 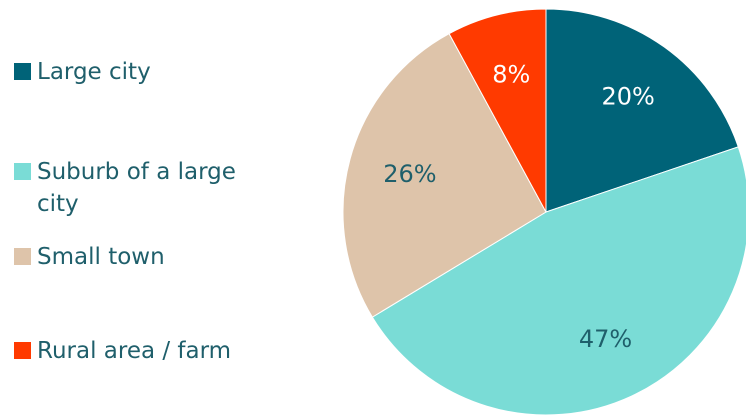 I want to click on legend-item-small-town: Small town, so click(x=141, y=257).